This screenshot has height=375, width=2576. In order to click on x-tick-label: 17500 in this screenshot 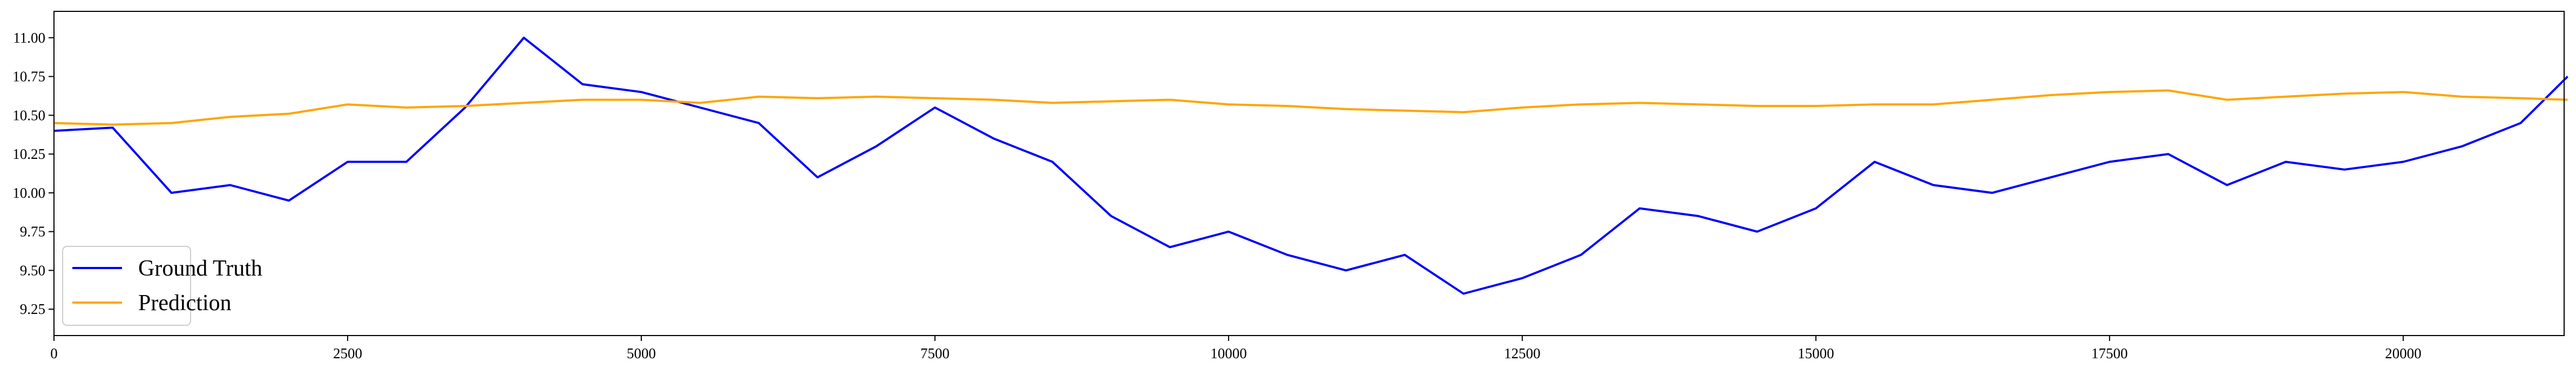, I will do `click(2109, 353)`.